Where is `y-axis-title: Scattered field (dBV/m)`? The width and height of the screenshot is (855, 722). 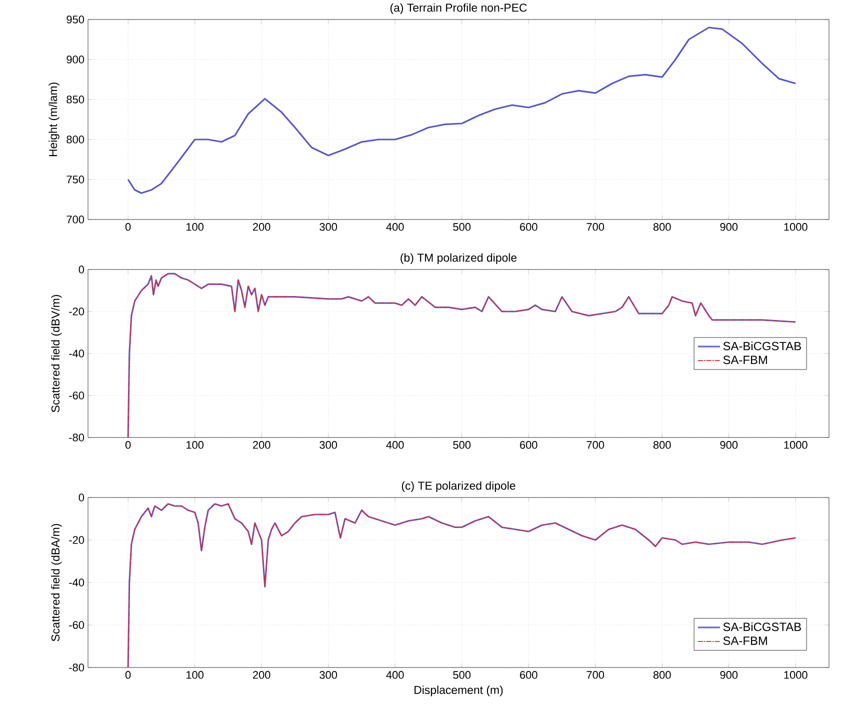 y-axis-title: Scattered field (dBV/m) is located at coordinates (56, 353).